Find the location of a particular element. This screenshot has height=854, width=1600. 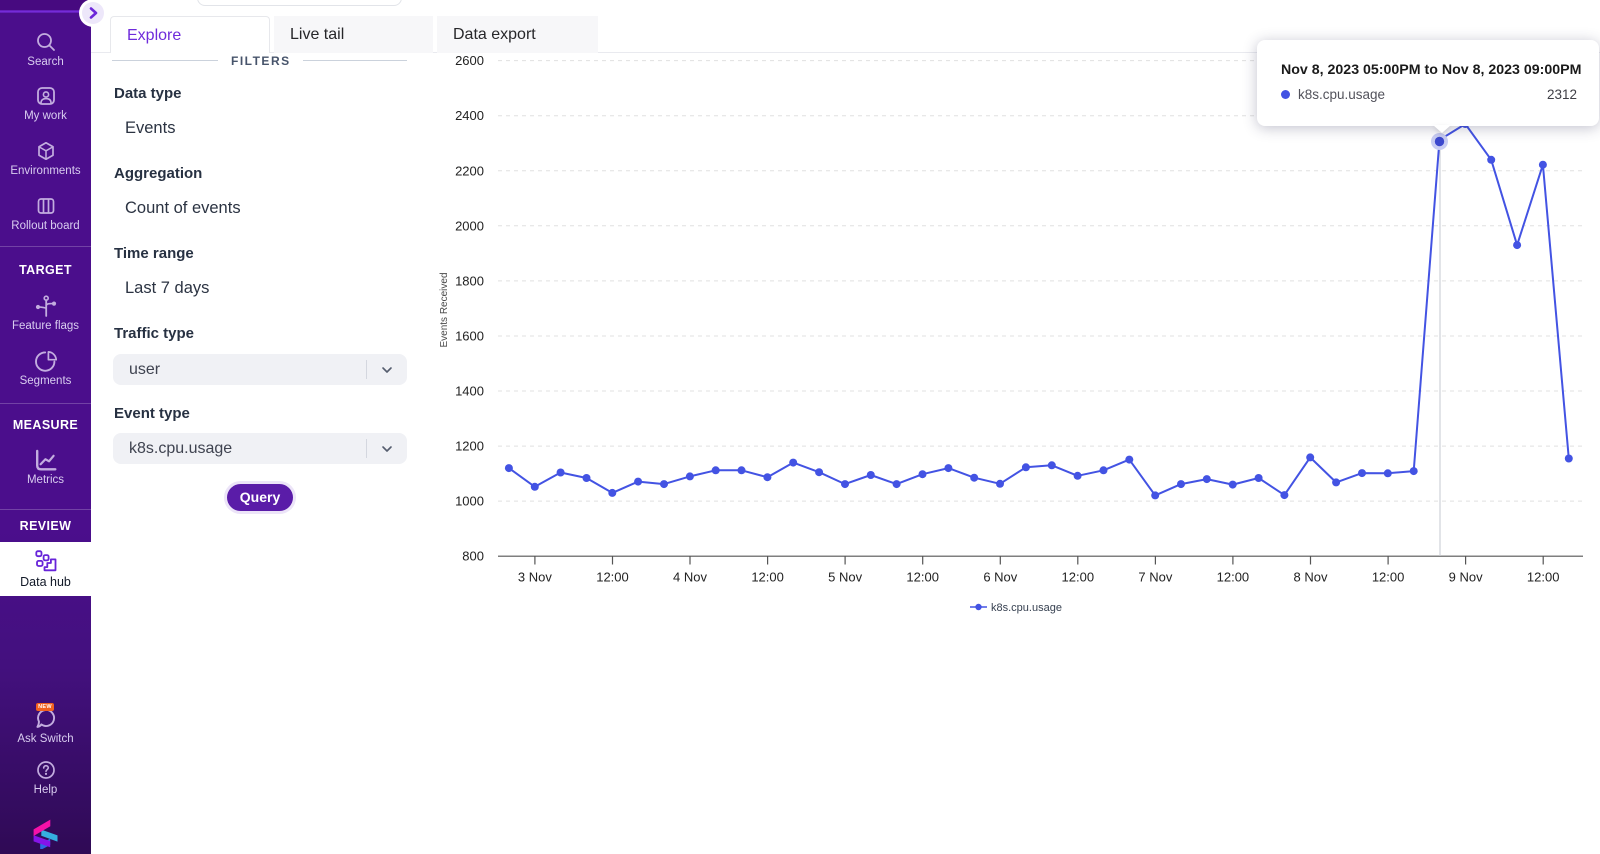

svg-text: 8 Nov is located at coordinates (1311, 577).